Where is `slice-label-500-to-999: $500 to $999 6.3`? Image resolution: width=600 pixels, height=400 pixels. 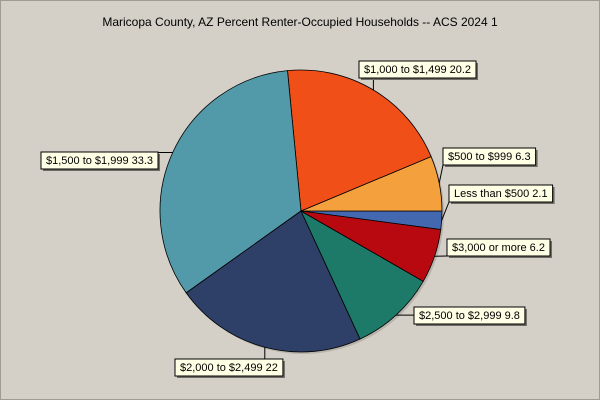
slice-label-500-to-999: $500 to $999 6.3 is located at coordinates (489, 157).